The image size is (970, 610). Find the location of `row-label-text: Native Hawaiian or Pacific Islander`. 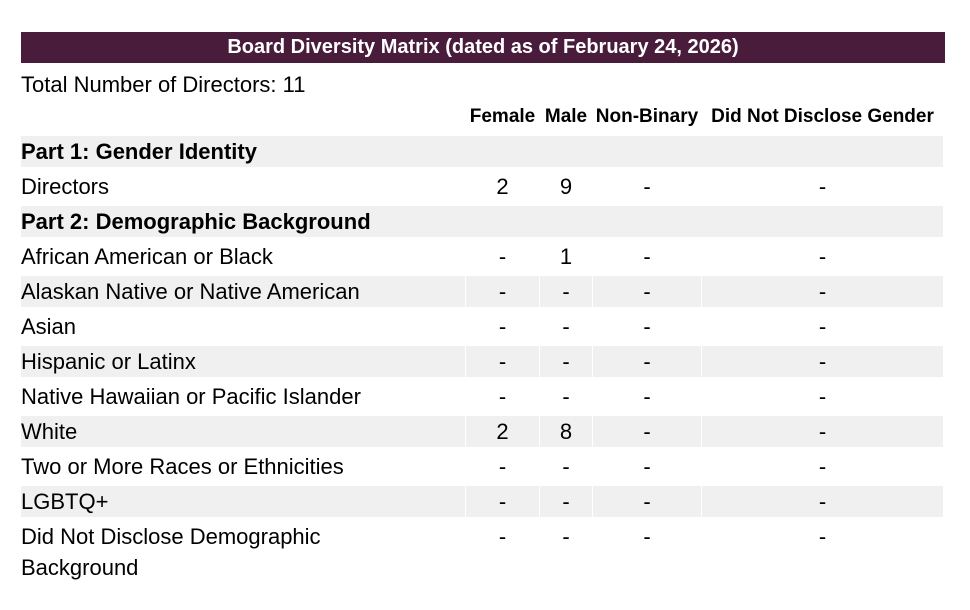

row-label-text: Native Hawaiian or Pacific Islander is located at coordinates (191, 396).